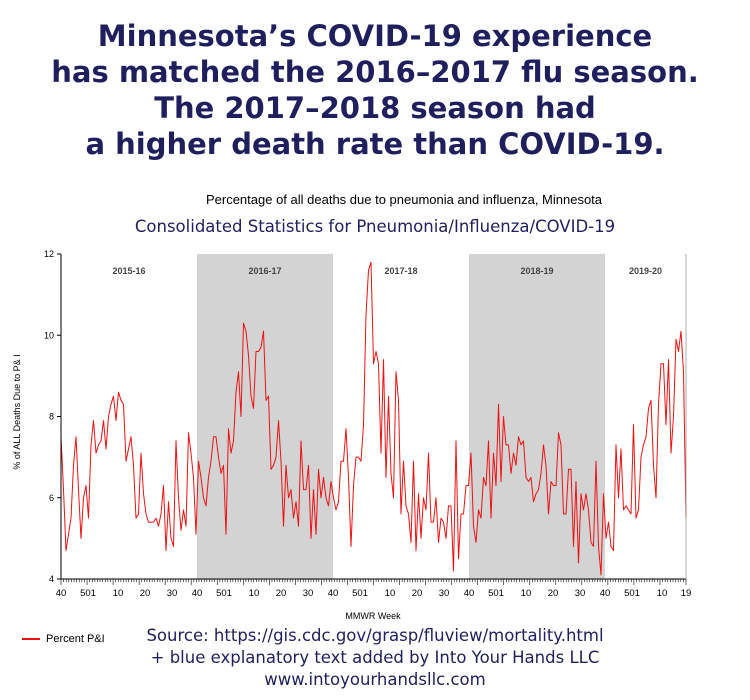 This screenshot has height=700, width=750. I want to click on y-tick-label: 6, so click(51, 498).